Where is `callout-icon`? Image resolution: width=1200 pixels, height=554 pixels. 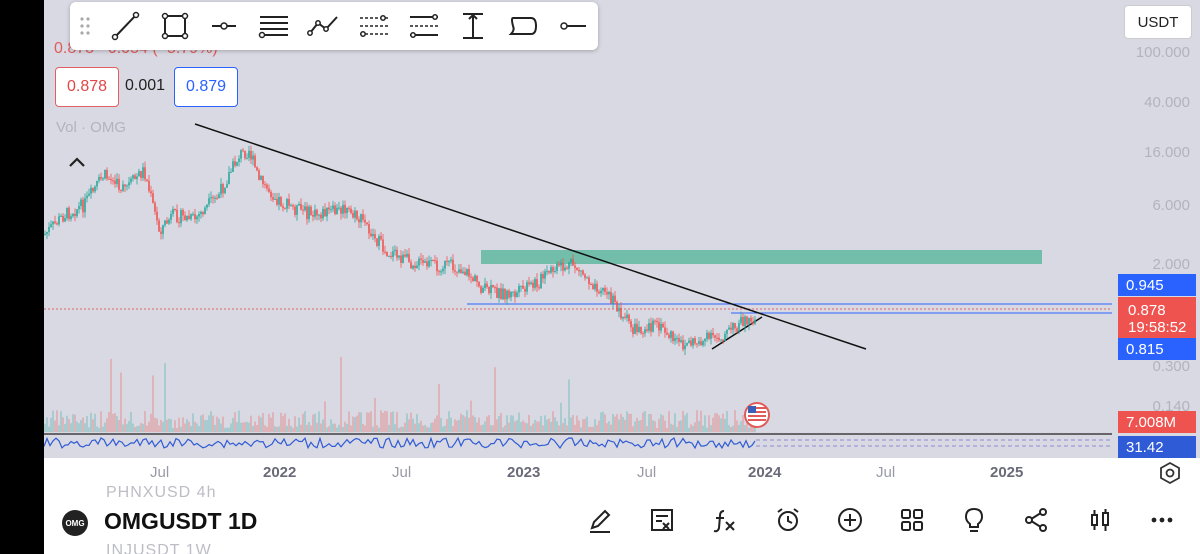
callout-icon is located at coordinates (523, 26).